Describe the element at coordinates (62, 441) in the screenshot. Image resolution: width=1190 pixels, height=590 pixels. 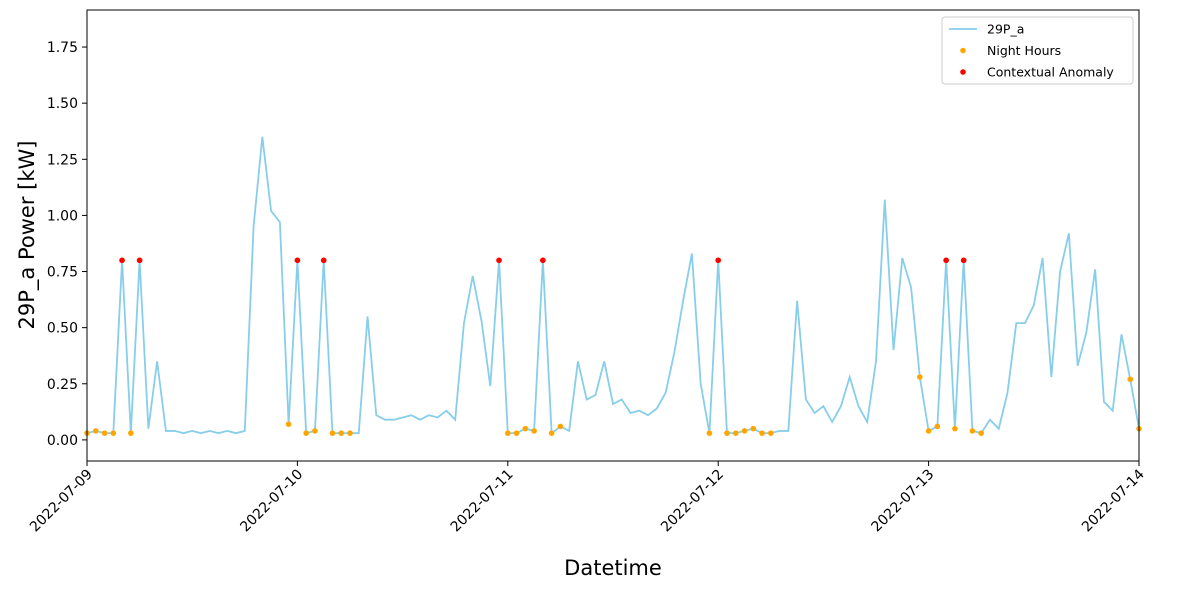
I see `y-tick-label: 0.00` at that location.